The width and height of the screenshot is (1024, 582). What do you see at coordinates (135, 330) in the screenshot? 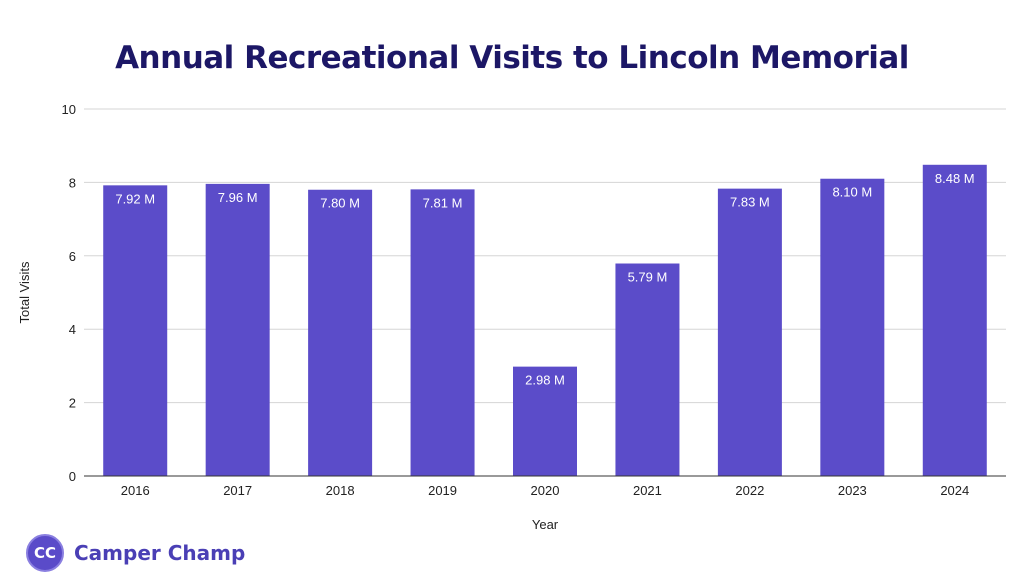
I see `bar-2016` at bounding box center [135, 330].